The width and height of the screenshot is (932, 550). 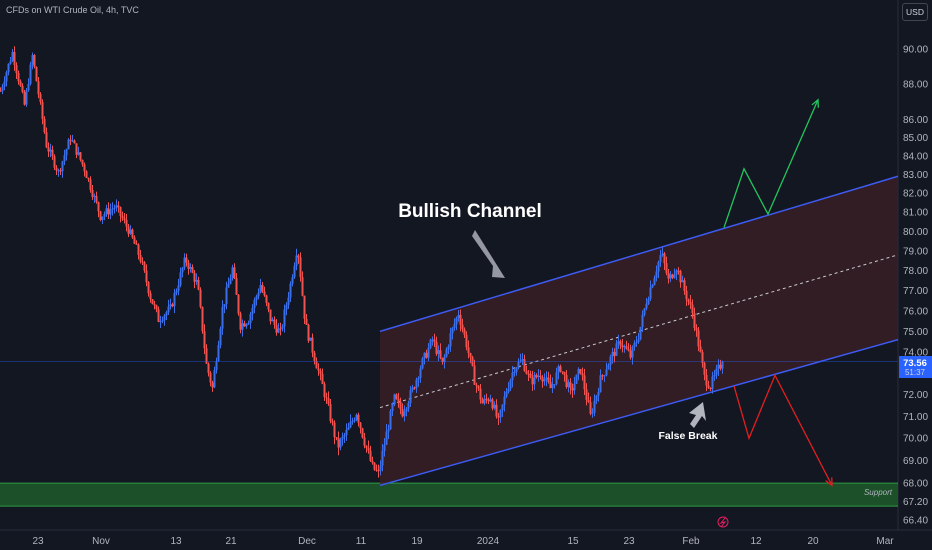 I want to click on time-tick-label: 21, so click(x=231, y=541).